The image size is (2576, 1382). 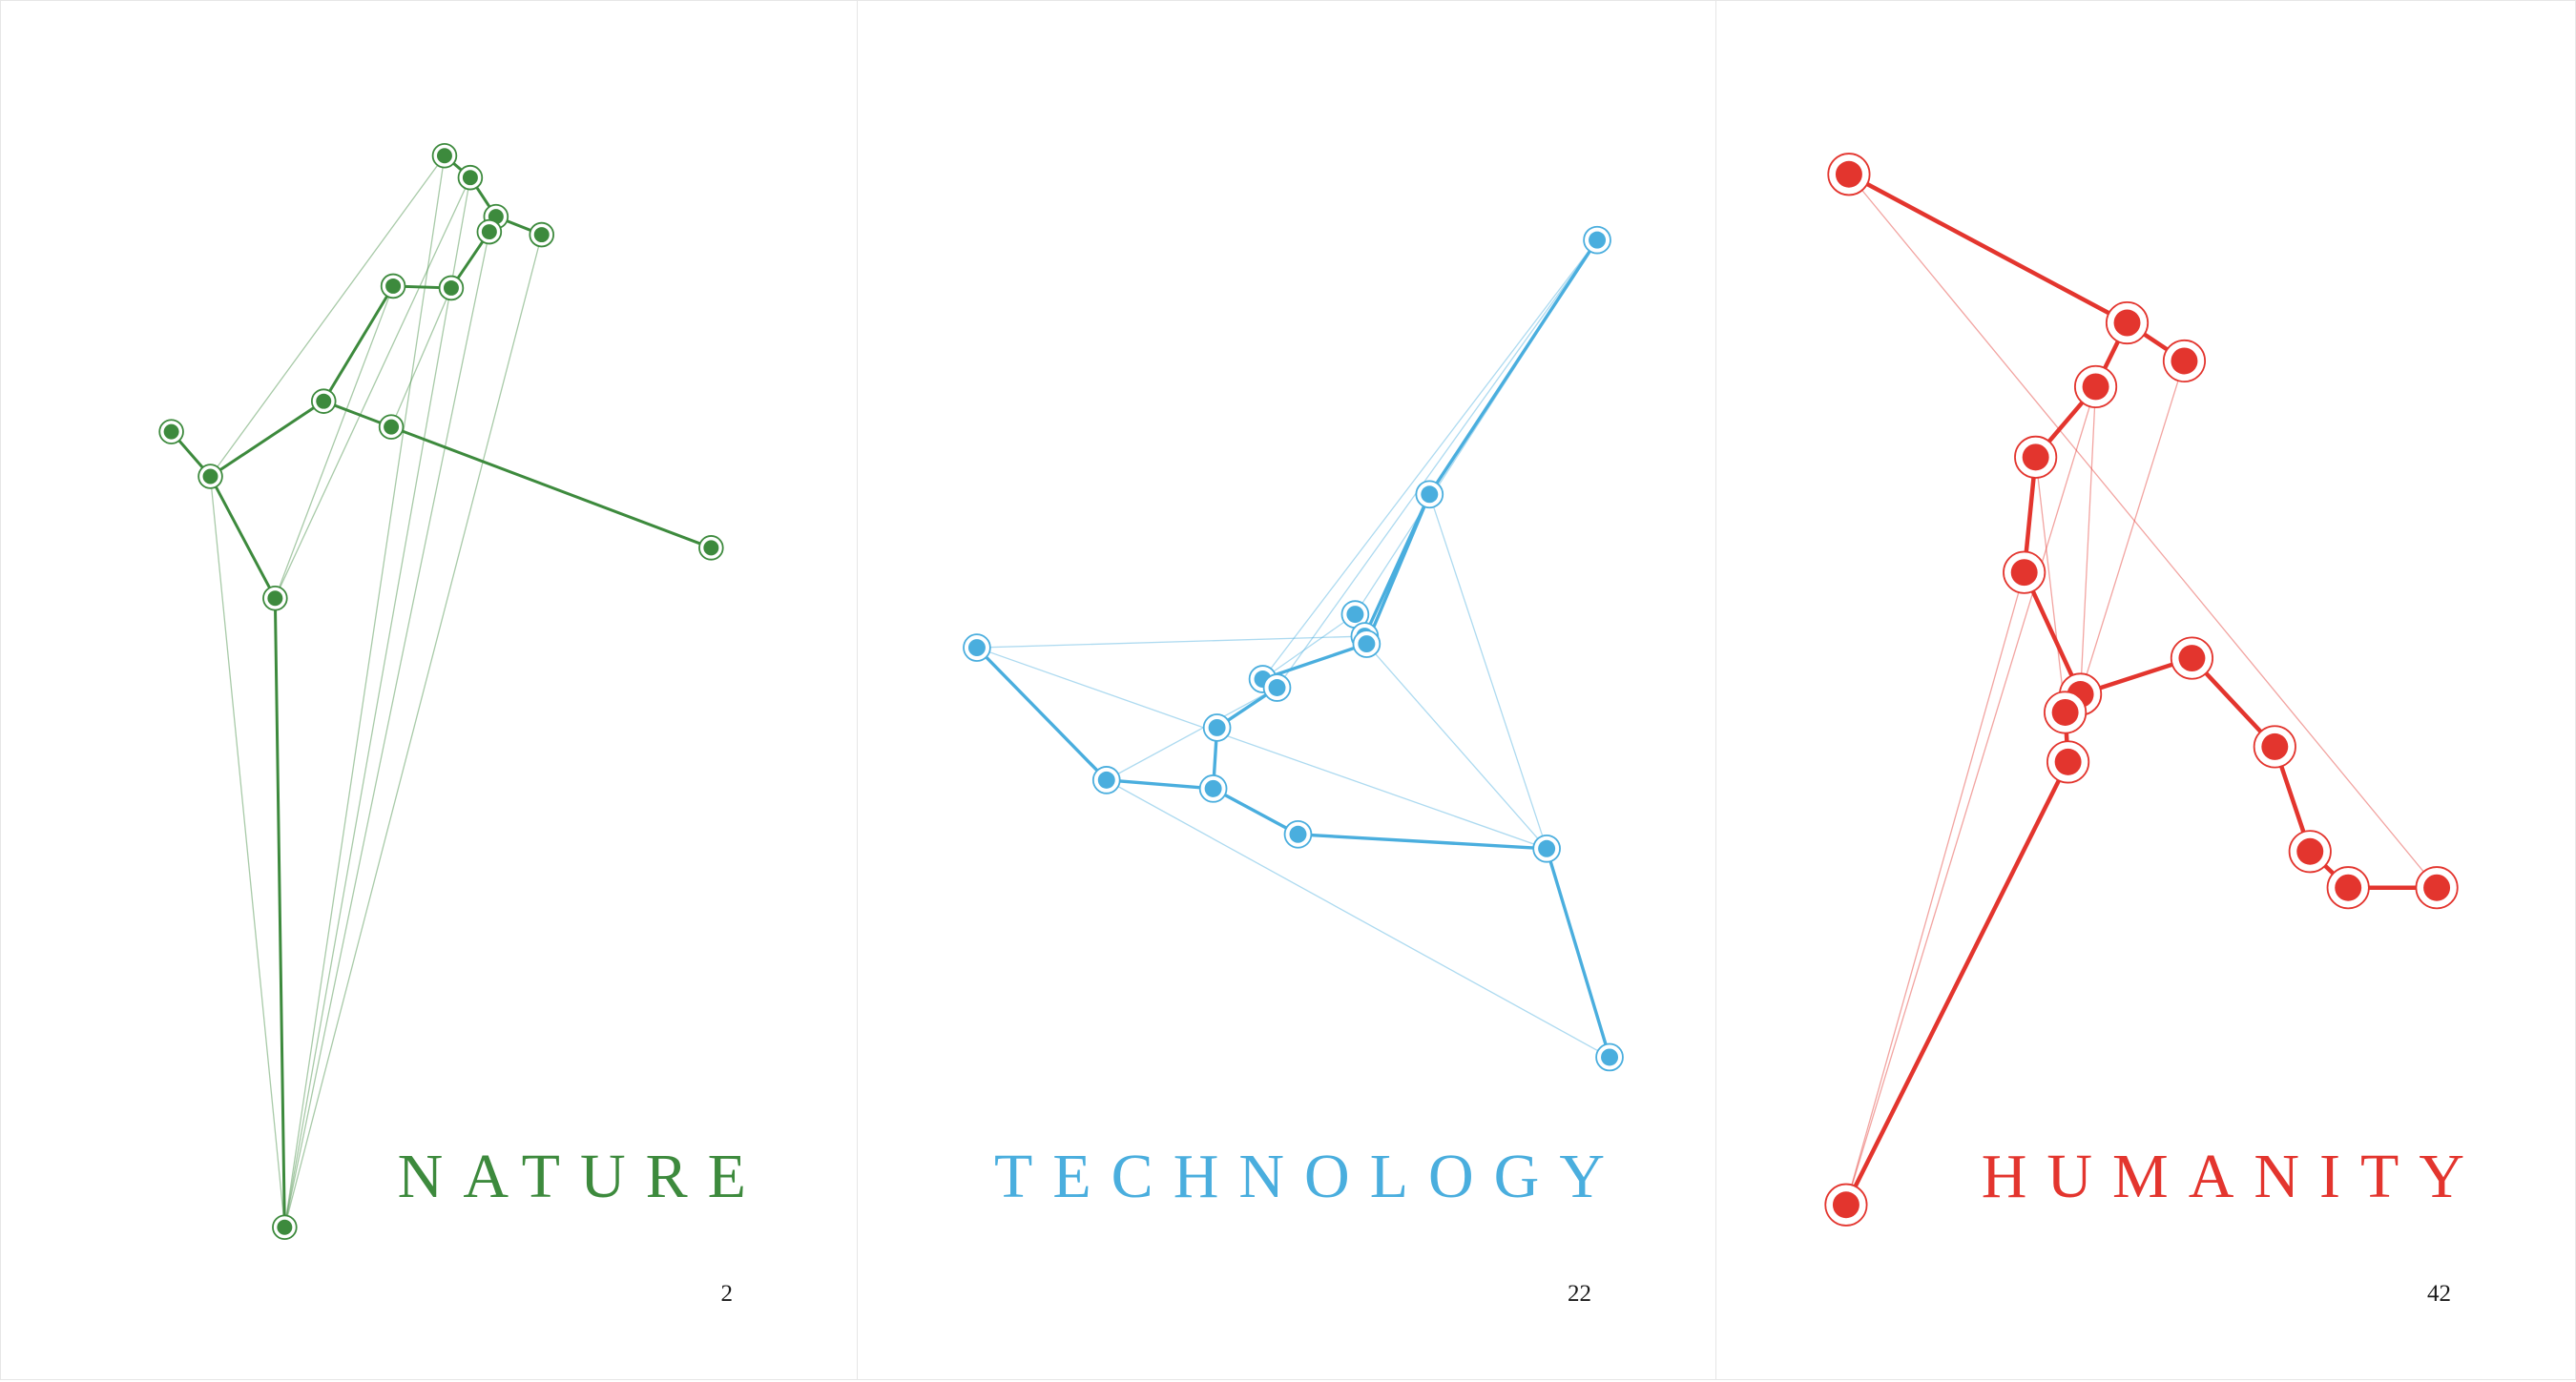 What do you see at coordinates (581, 1176) in the screenshot?
I see `nature-title: NATURE` at bounding box center [581, 1176].